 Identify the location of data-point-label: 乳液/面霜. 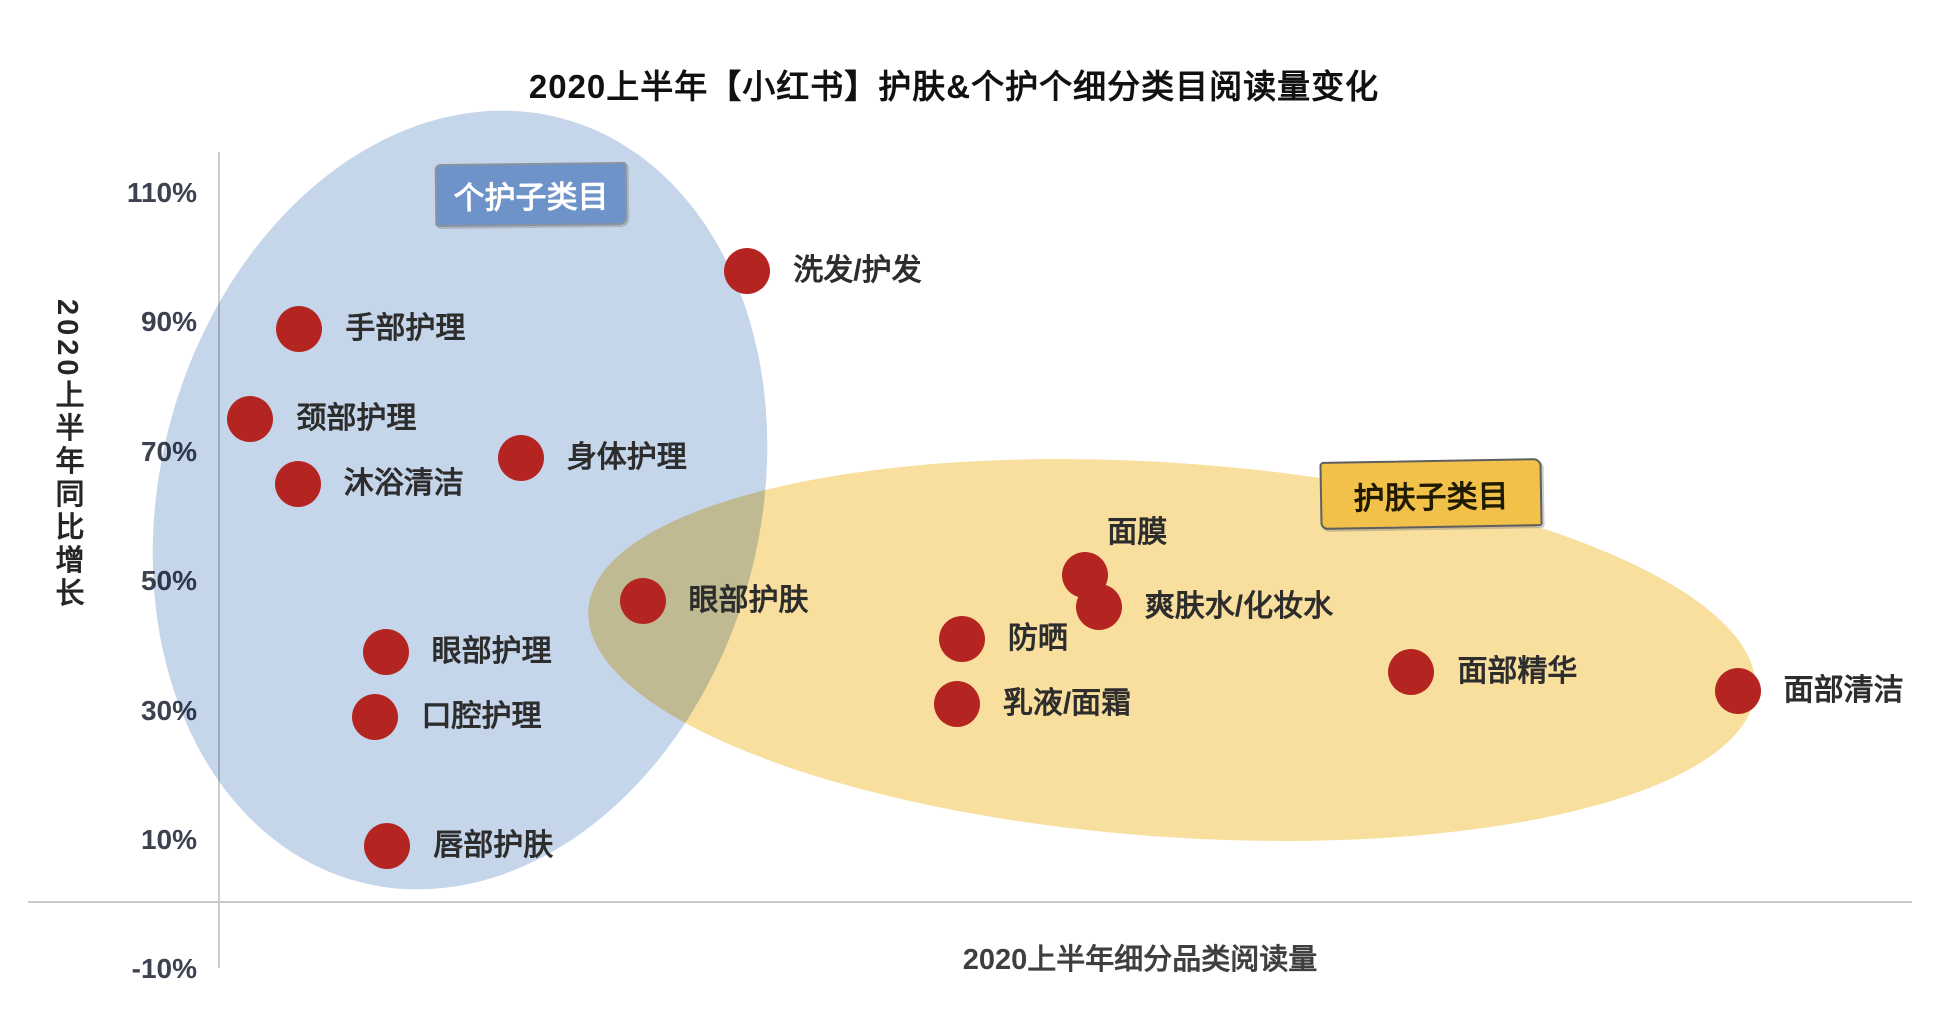
(1067, 704).